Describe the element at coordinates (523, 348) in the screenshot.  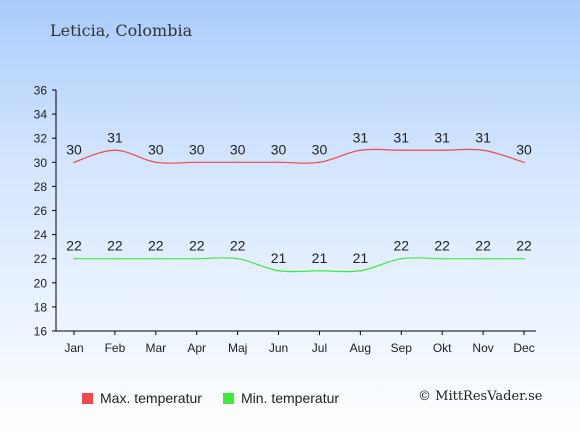
I see `x-tick-label: Dec` at that location.